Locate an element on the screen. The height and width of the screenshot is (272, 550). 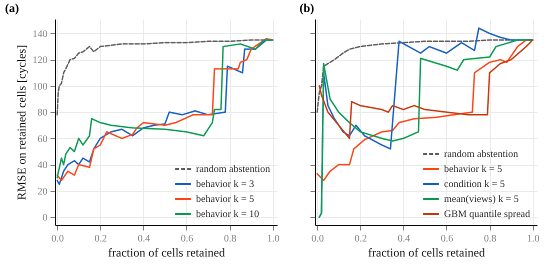
y-tick-label: 40 is located at coordinates (43, 166).